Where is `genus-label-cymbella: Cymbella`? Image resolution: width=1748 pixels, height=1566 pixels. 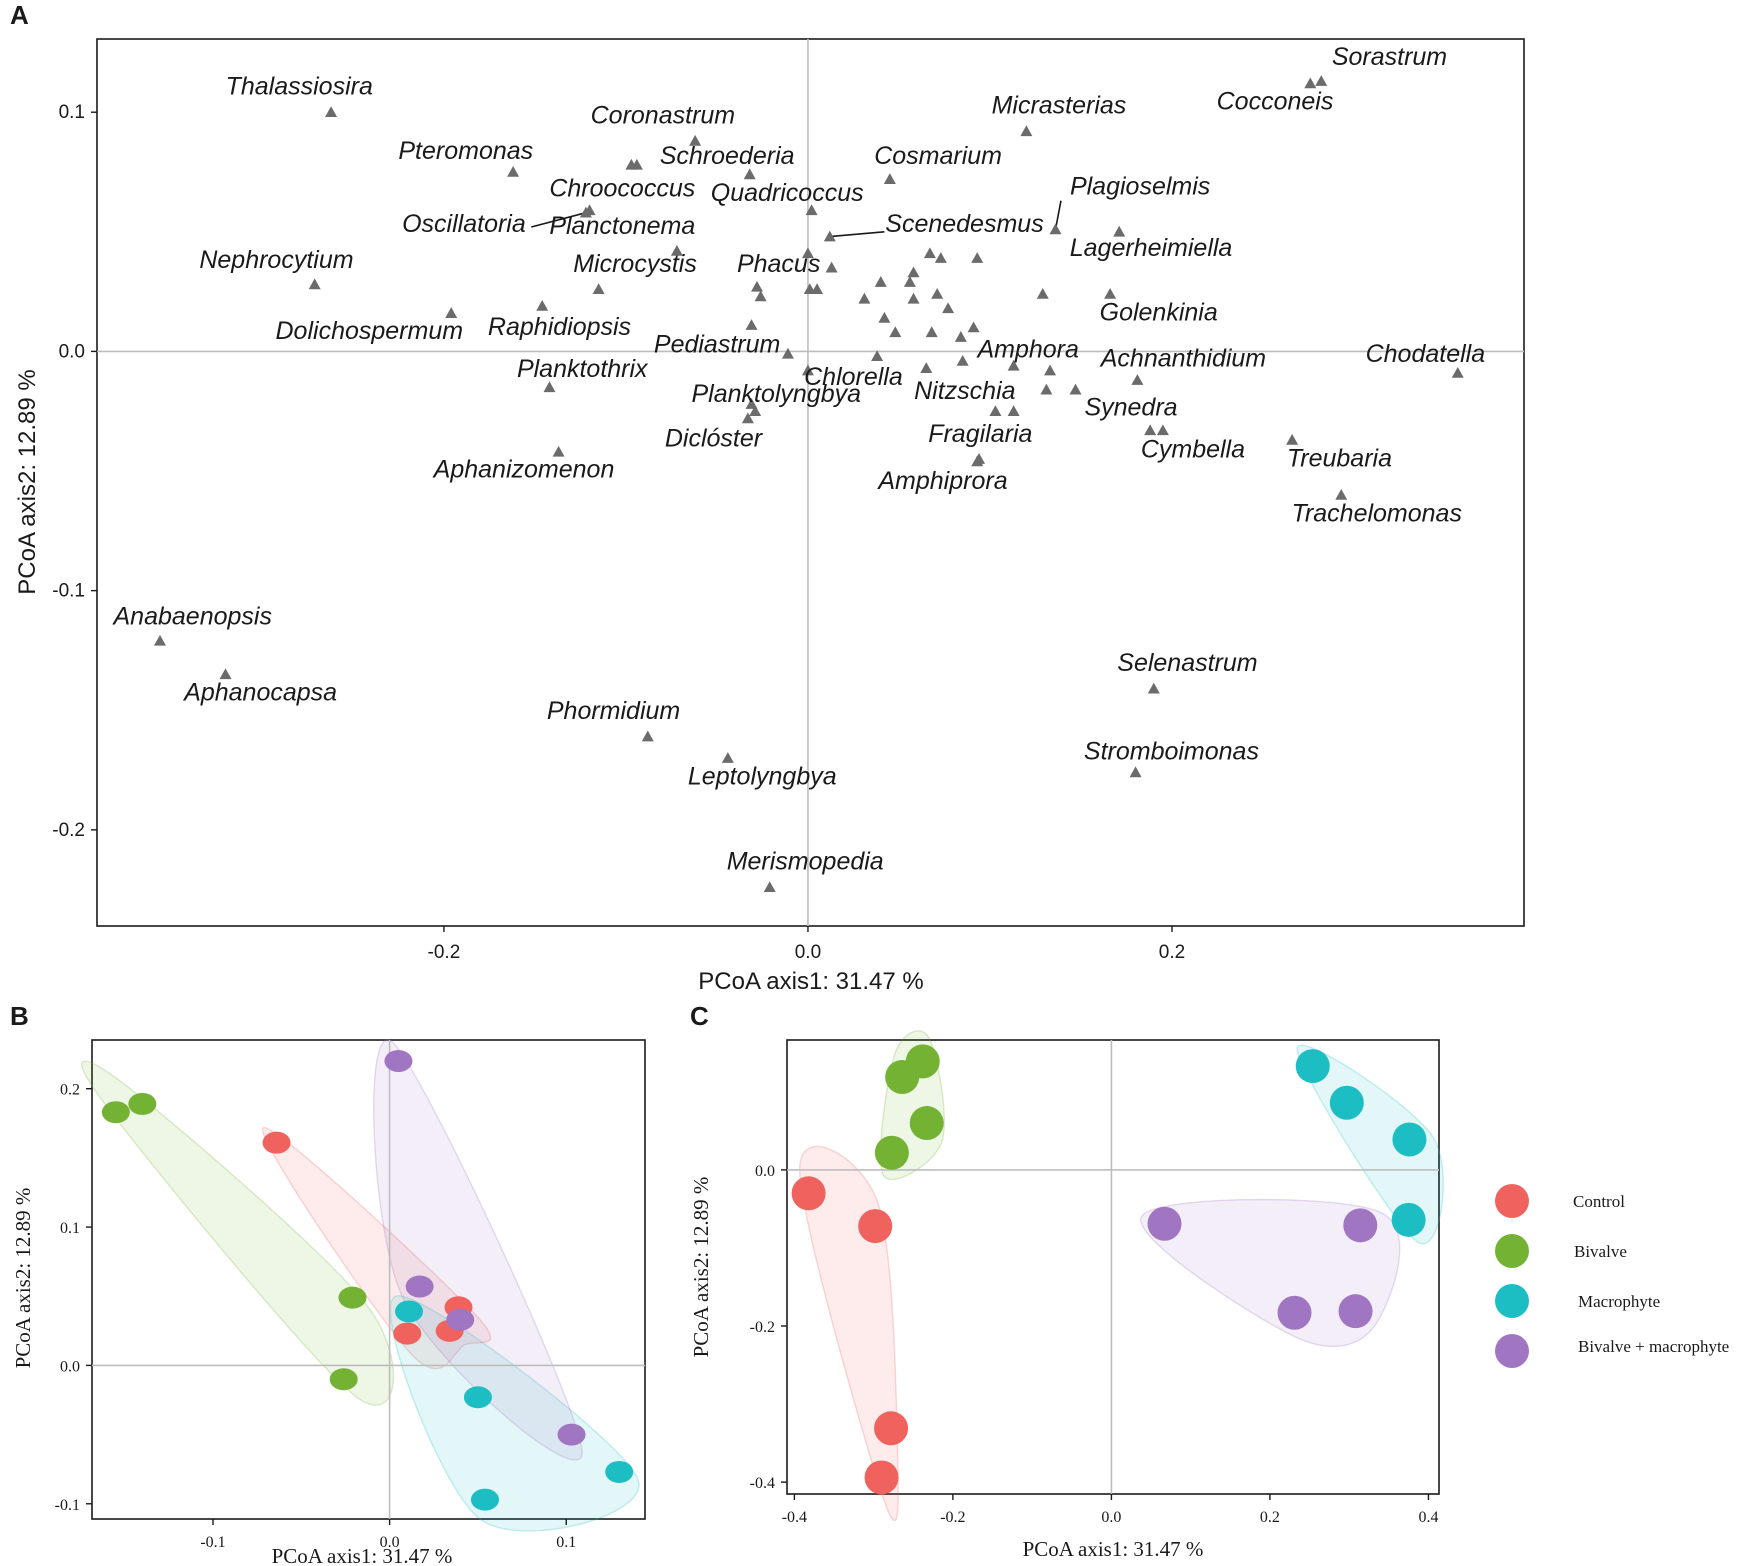
genus-label-cymbella: Cymbella is located at coordinates (1193, 449).